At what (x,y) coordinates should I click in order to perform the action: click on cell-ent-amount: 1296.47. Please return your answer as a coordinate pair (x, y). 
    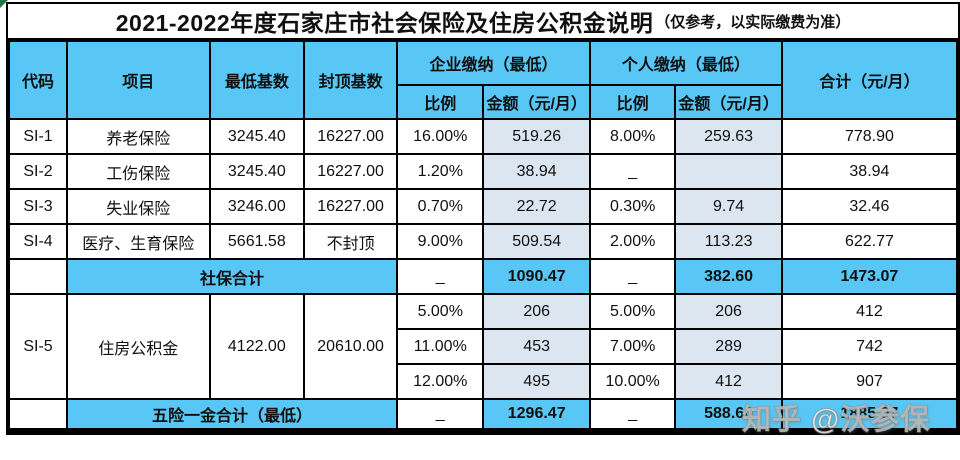
    Looking at the image, I should click on (536, 414).